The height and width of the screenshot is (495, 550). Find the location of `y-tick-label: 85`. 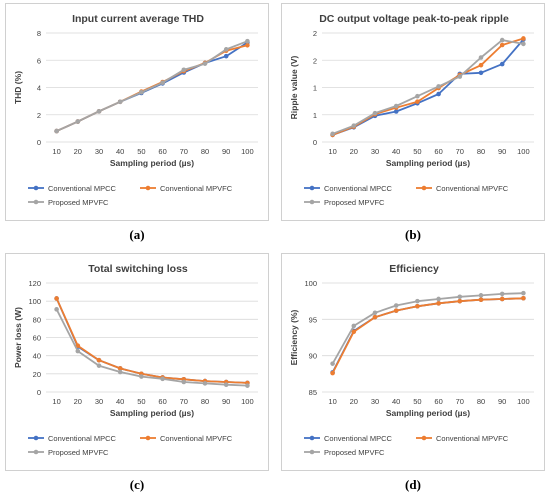

y-tick-label: 85 is located at coordinates (313, 392).